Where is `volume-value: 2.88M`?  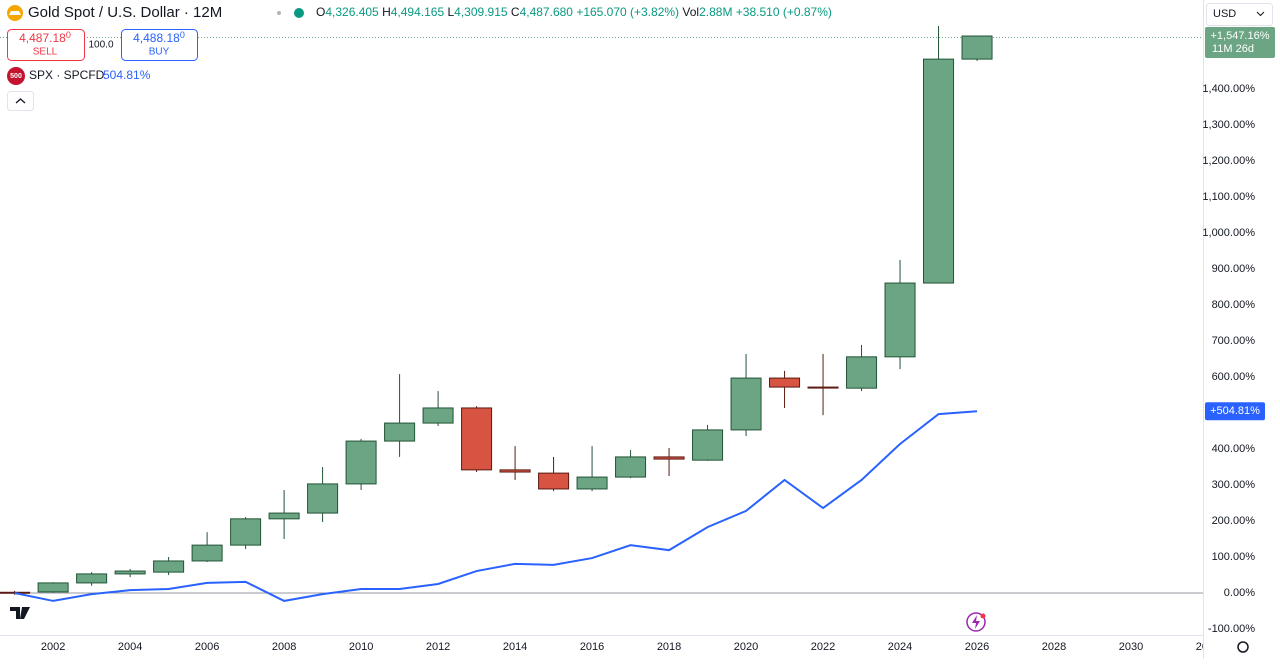 volume-value: 2.88M is located at coordinates (715, 12).